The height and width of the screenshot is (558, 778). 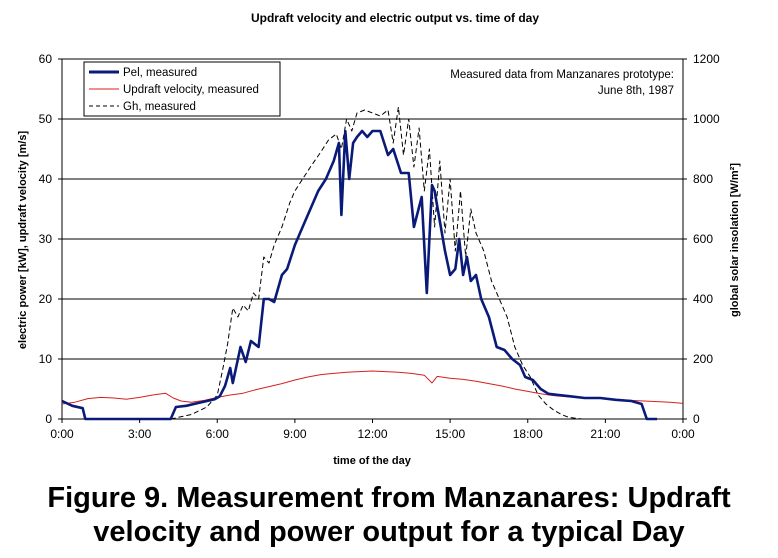 What do you see at coordinates (46, 299) in the screenshot?
I see `y-tick-label-left: 20` at bounding box center [46, 299].